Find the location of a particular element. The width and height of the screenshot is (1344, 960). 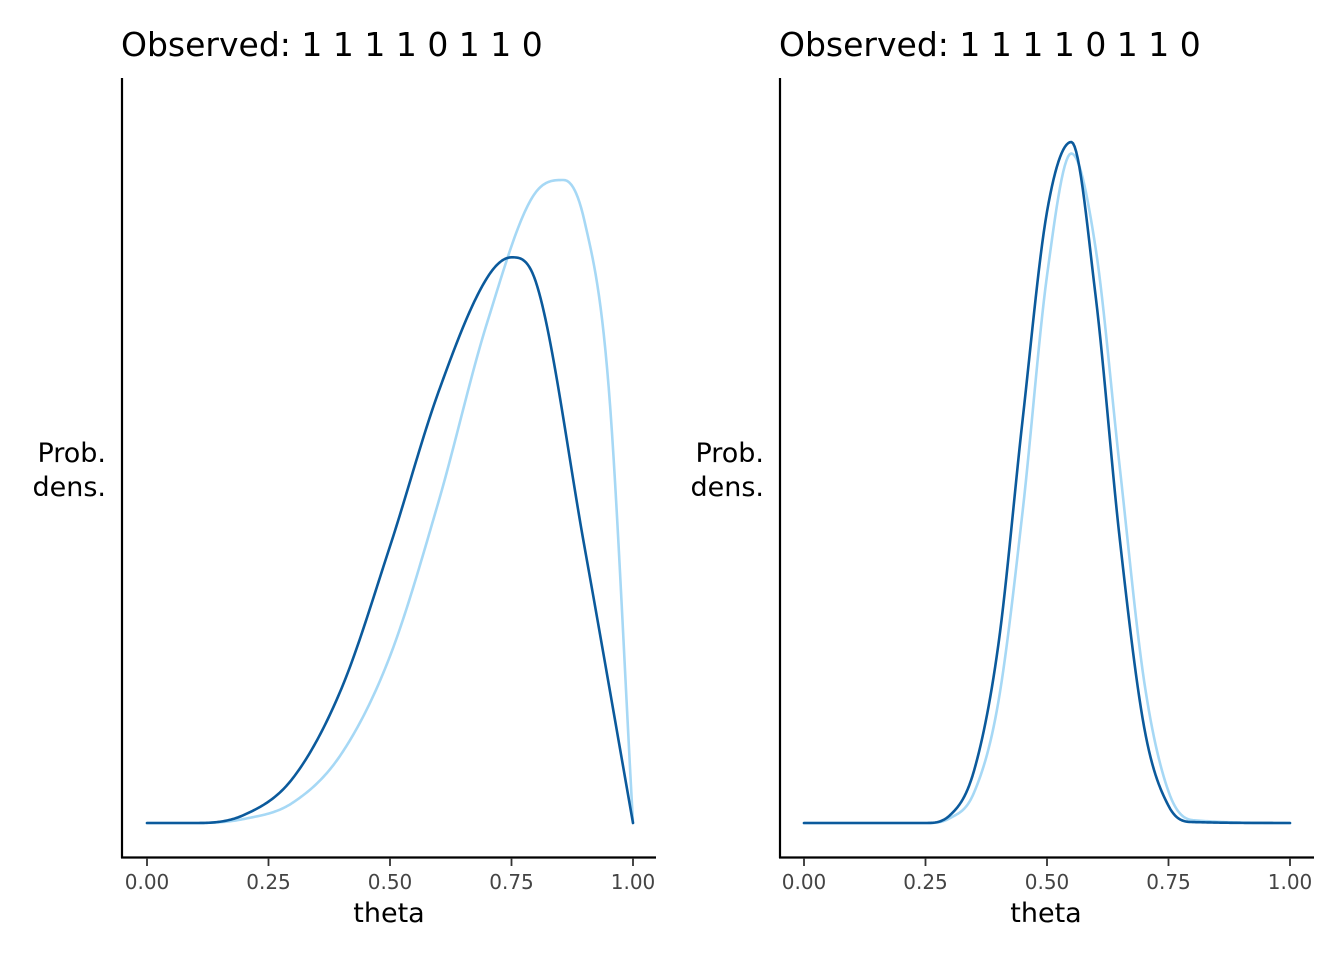

y-axis-label-right-line1: Prob. is located at coordinates (729, 453).